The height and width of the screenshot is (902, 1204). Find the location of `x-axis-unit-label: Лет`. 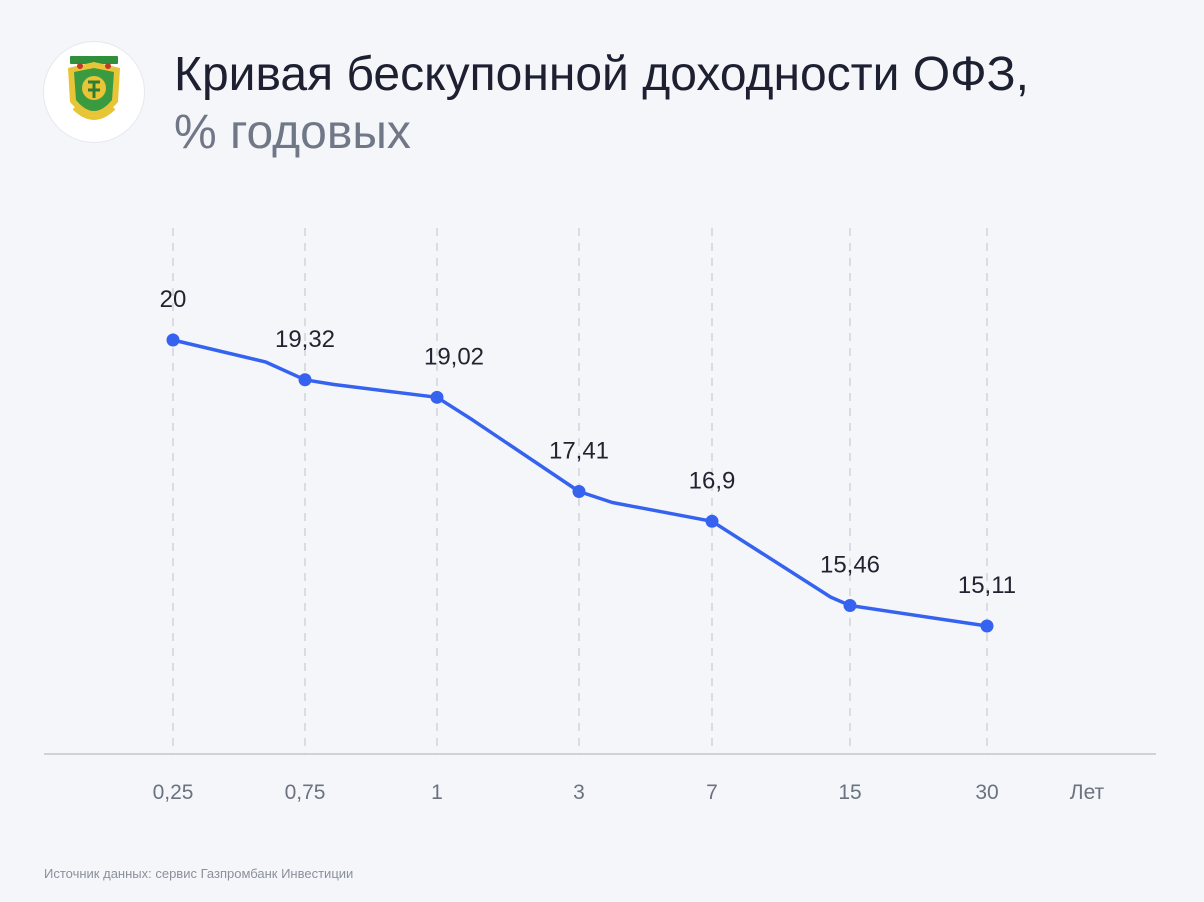

x-axis-unit-label: Лет is located at coordinates (1087, 792).